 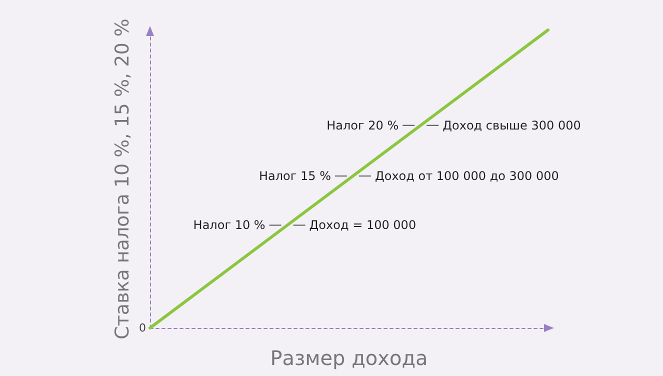 I want to click on x-axis-title: Размер дохода, so click(x=349, y=358).